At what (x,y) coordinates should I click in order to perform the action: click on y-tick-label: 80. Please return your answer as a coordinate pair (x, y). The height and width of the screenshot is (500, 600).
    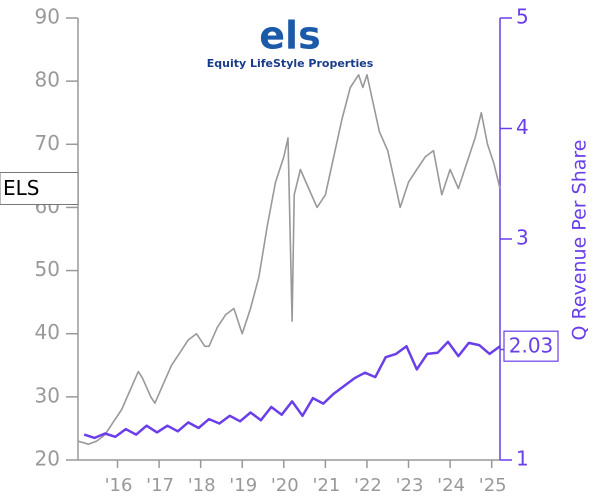
    Looking at the image, I should click on (47, 80).